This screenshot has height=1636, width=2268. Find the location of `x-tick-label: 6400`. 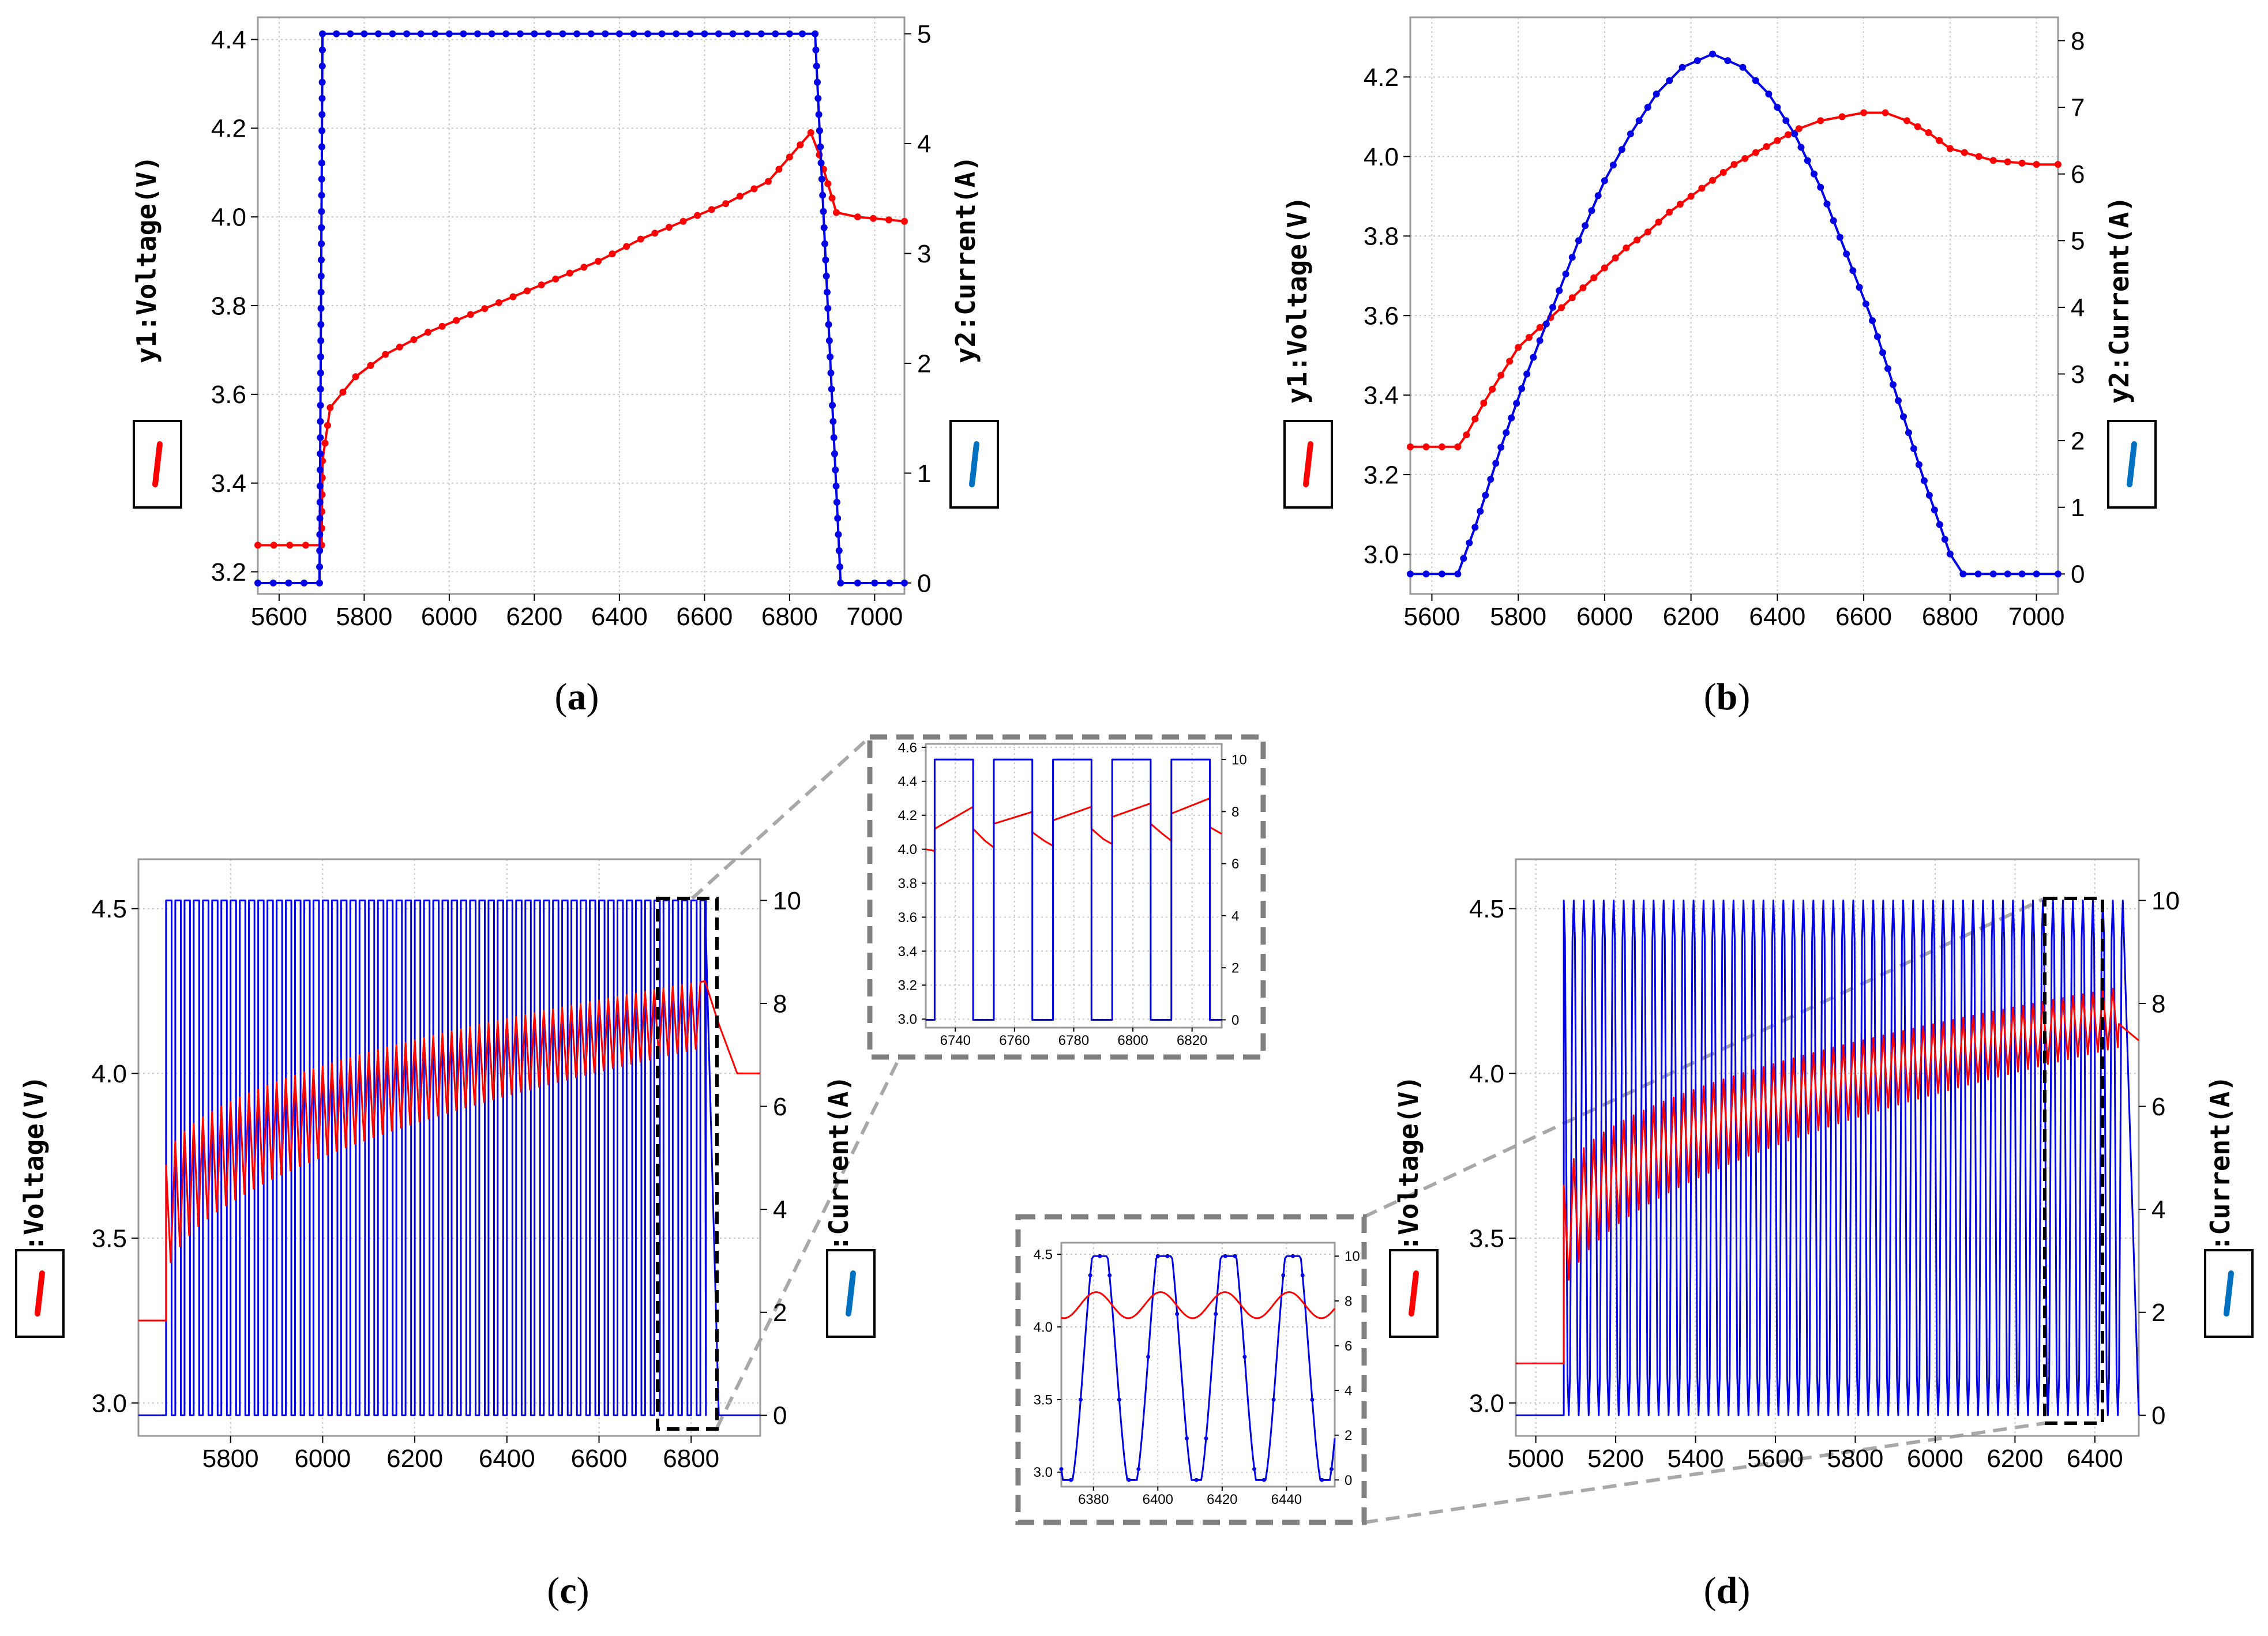

x-tick-label: 6400 is located at coordinates (507, 1459).